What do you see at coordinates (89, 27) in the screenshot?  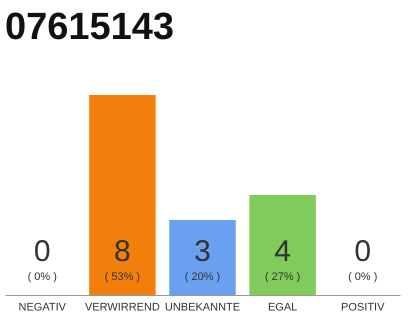 I see `chart-title: 07615143` at bounding box center [89, 27].